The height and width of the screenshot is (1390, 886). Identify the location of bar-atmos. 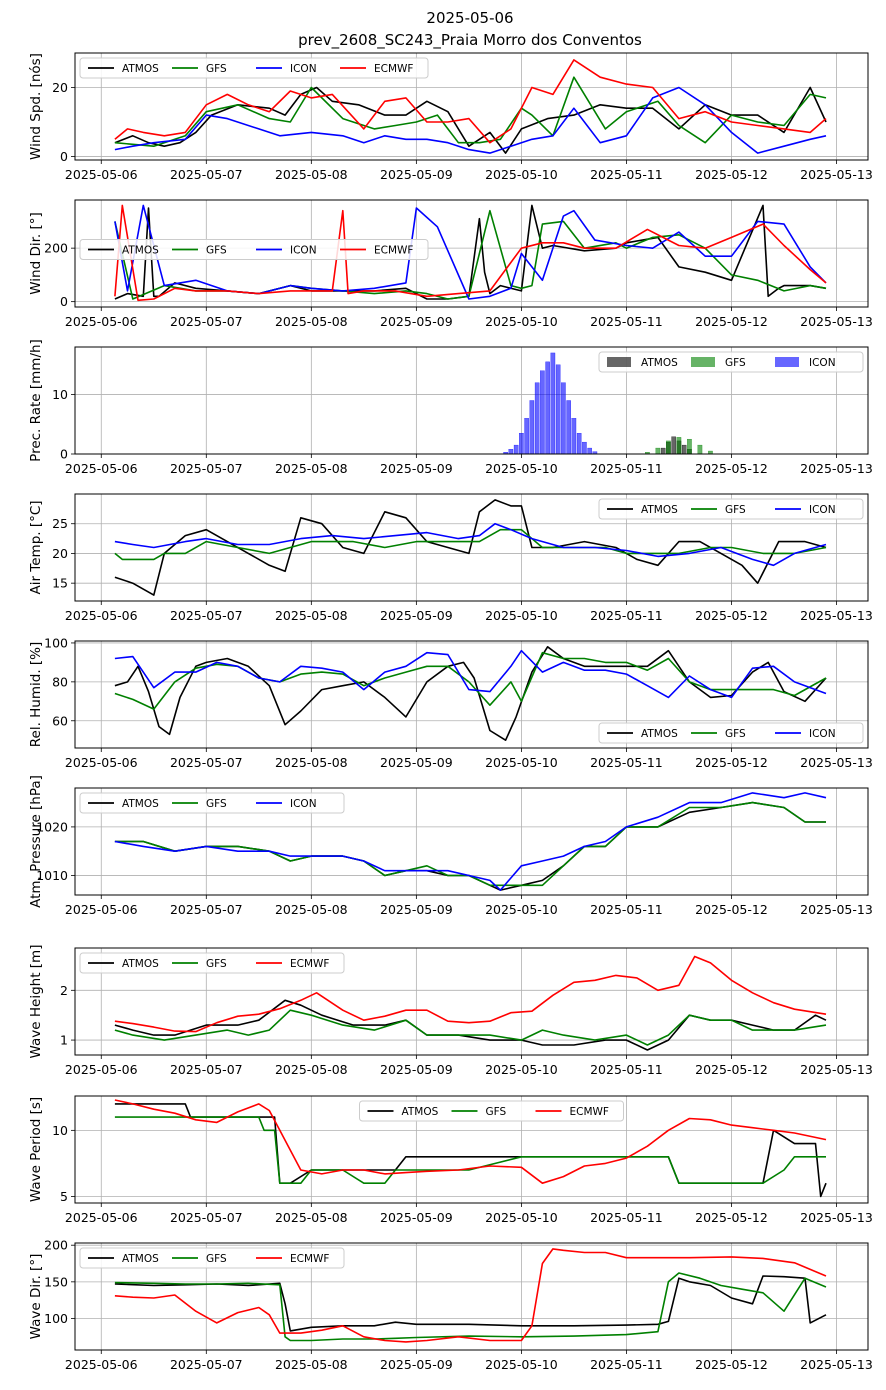
(673, 445).